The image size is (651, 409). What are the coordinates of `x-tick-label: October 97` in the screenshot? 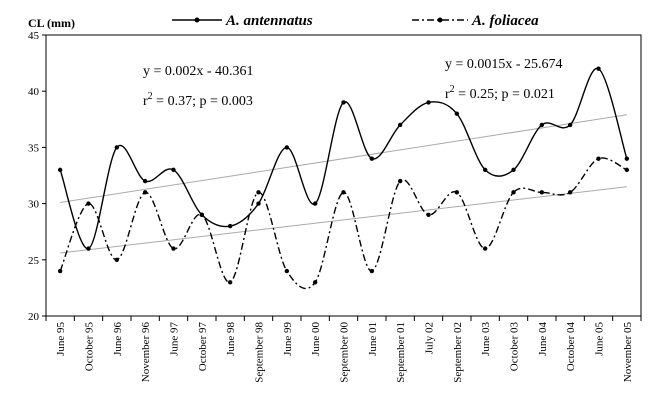 It's located at (203, 347).